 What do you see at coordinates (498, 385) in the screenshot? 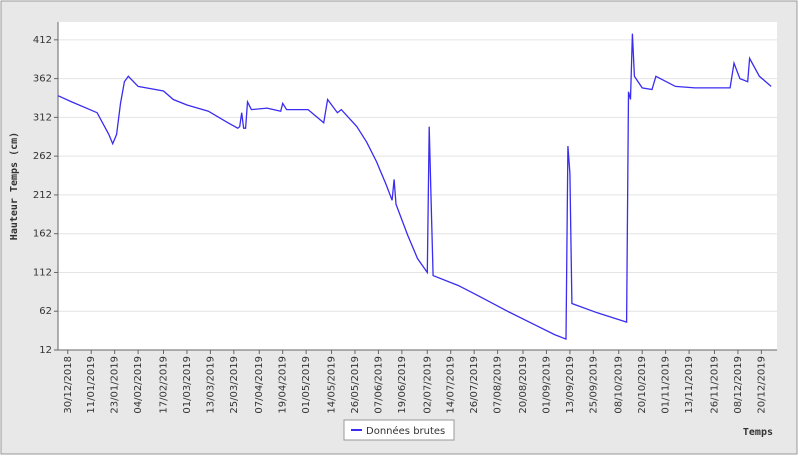
I see `x-tick-label: 07/08/2019` at bounding box center [498, 385].